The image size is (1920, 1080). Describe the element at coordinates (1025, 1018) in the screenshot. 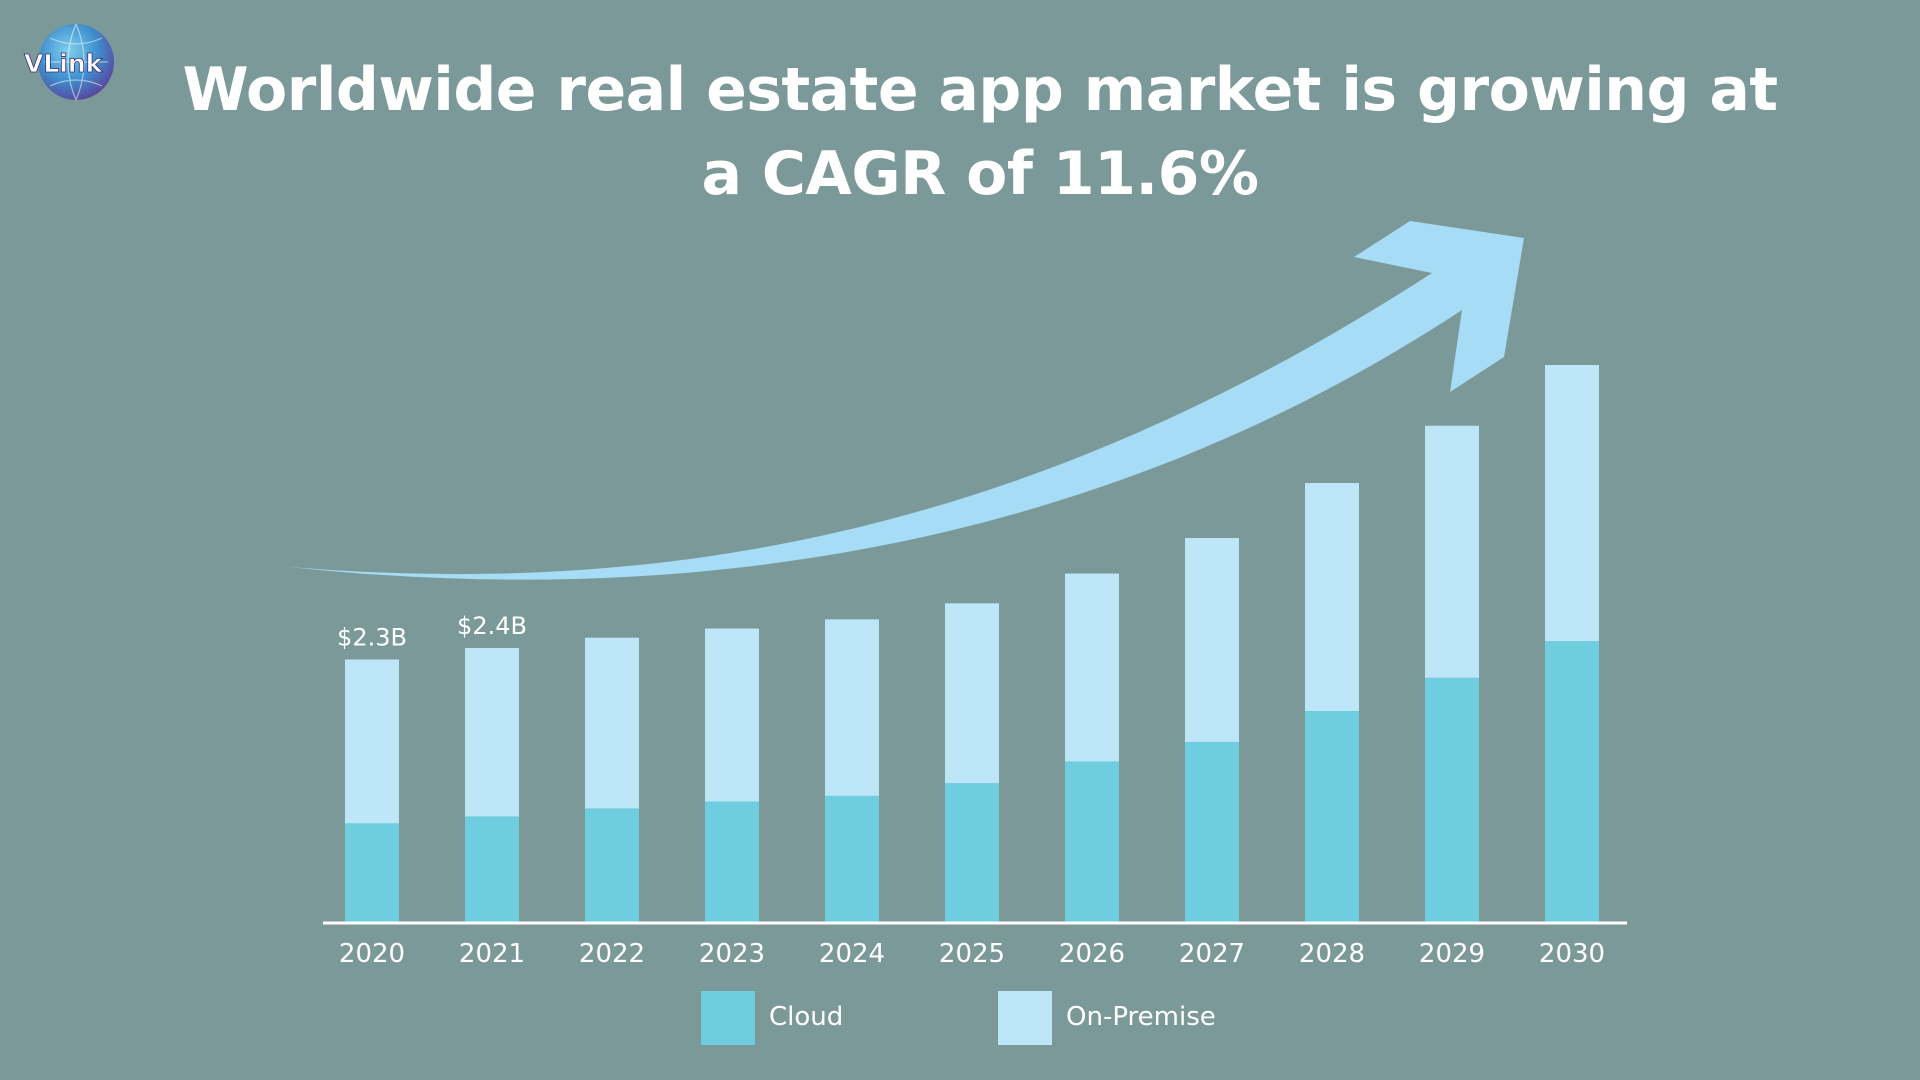

I see `legend-swatch-on-premise` at that location.